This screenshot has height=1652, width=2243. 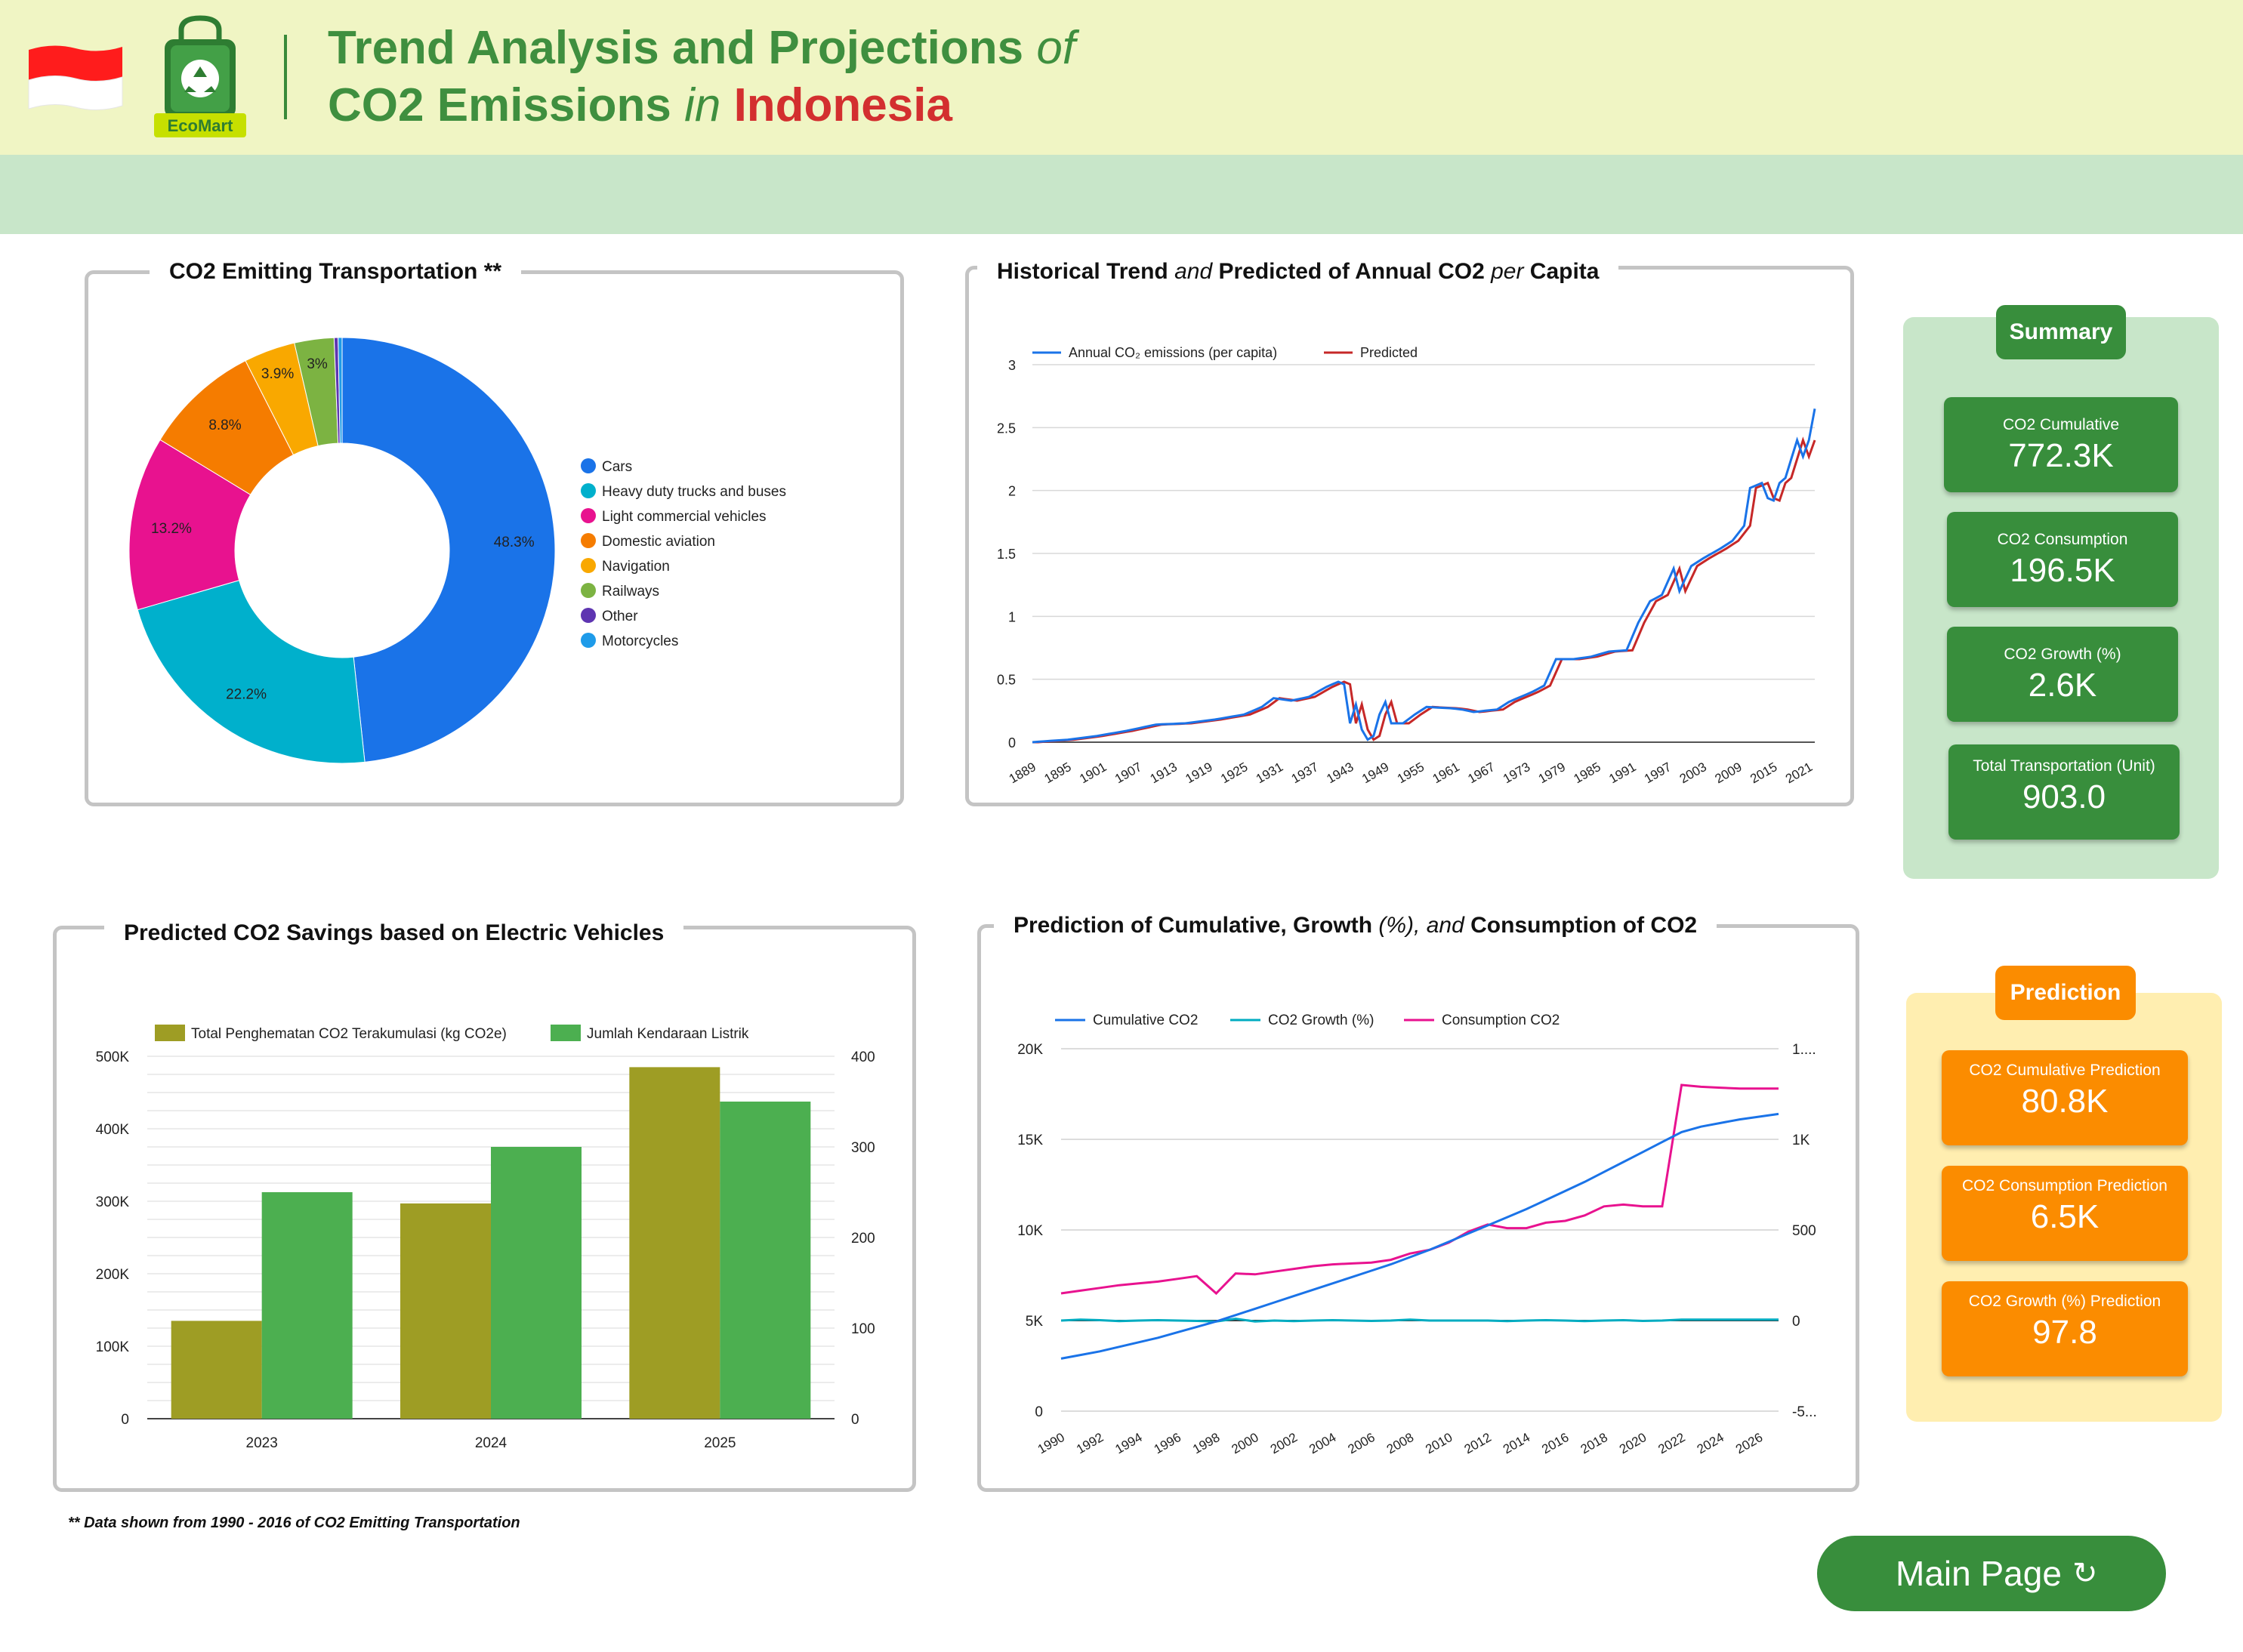 I want to click on indonesia-flag-icon, so click(x=75, y=78).